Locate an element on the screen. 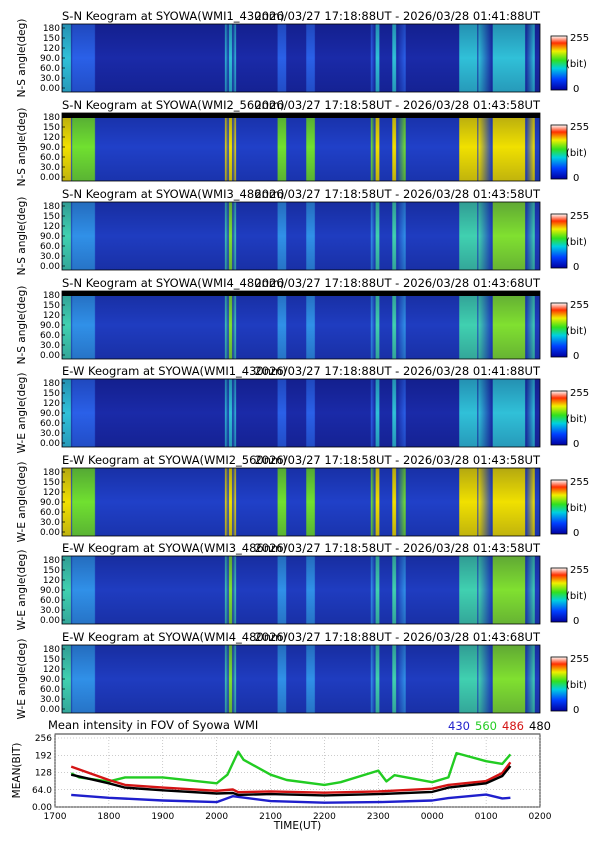  legend-entry: 430 is located at coordinates (459, 726).